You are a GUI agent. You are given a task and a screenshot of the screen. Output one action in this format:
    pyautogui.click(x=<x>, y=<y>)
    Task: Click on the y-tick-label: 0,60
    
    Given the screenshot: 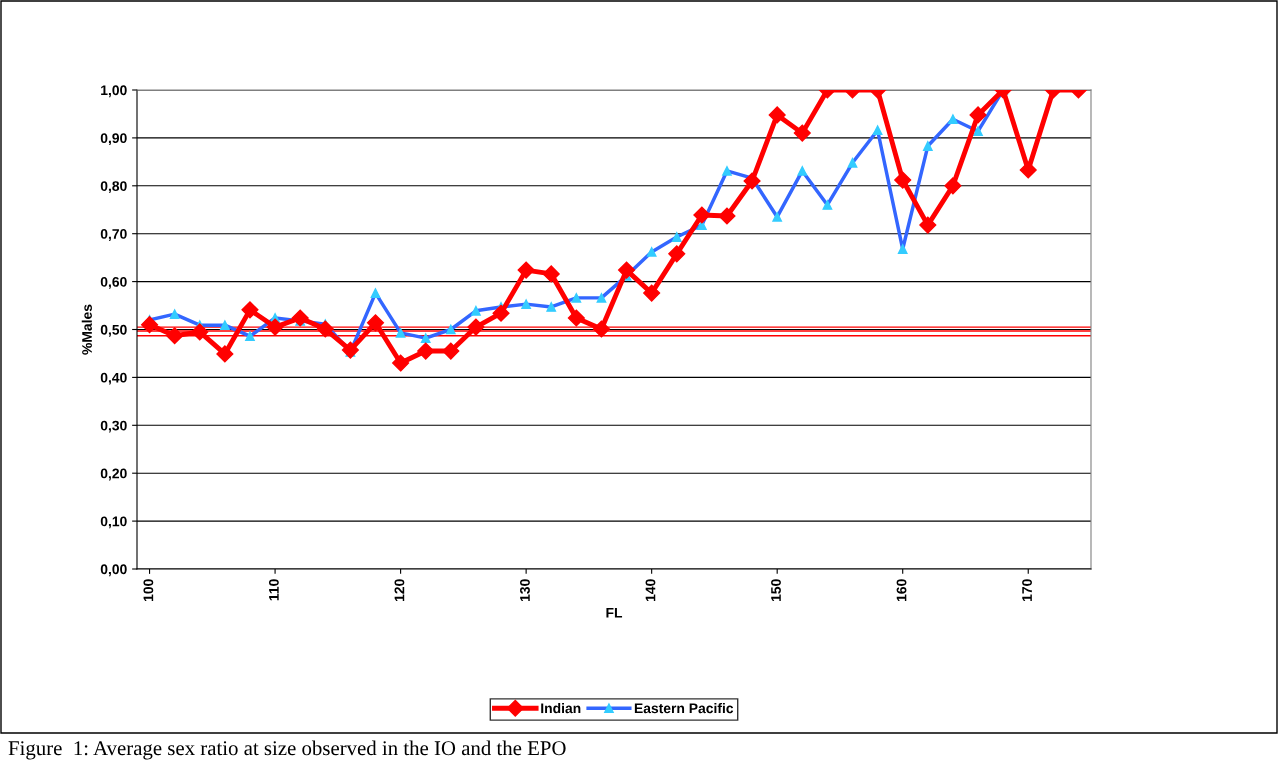 What is the action you would take?
    pyautogui.click(x=113, y=282)
    